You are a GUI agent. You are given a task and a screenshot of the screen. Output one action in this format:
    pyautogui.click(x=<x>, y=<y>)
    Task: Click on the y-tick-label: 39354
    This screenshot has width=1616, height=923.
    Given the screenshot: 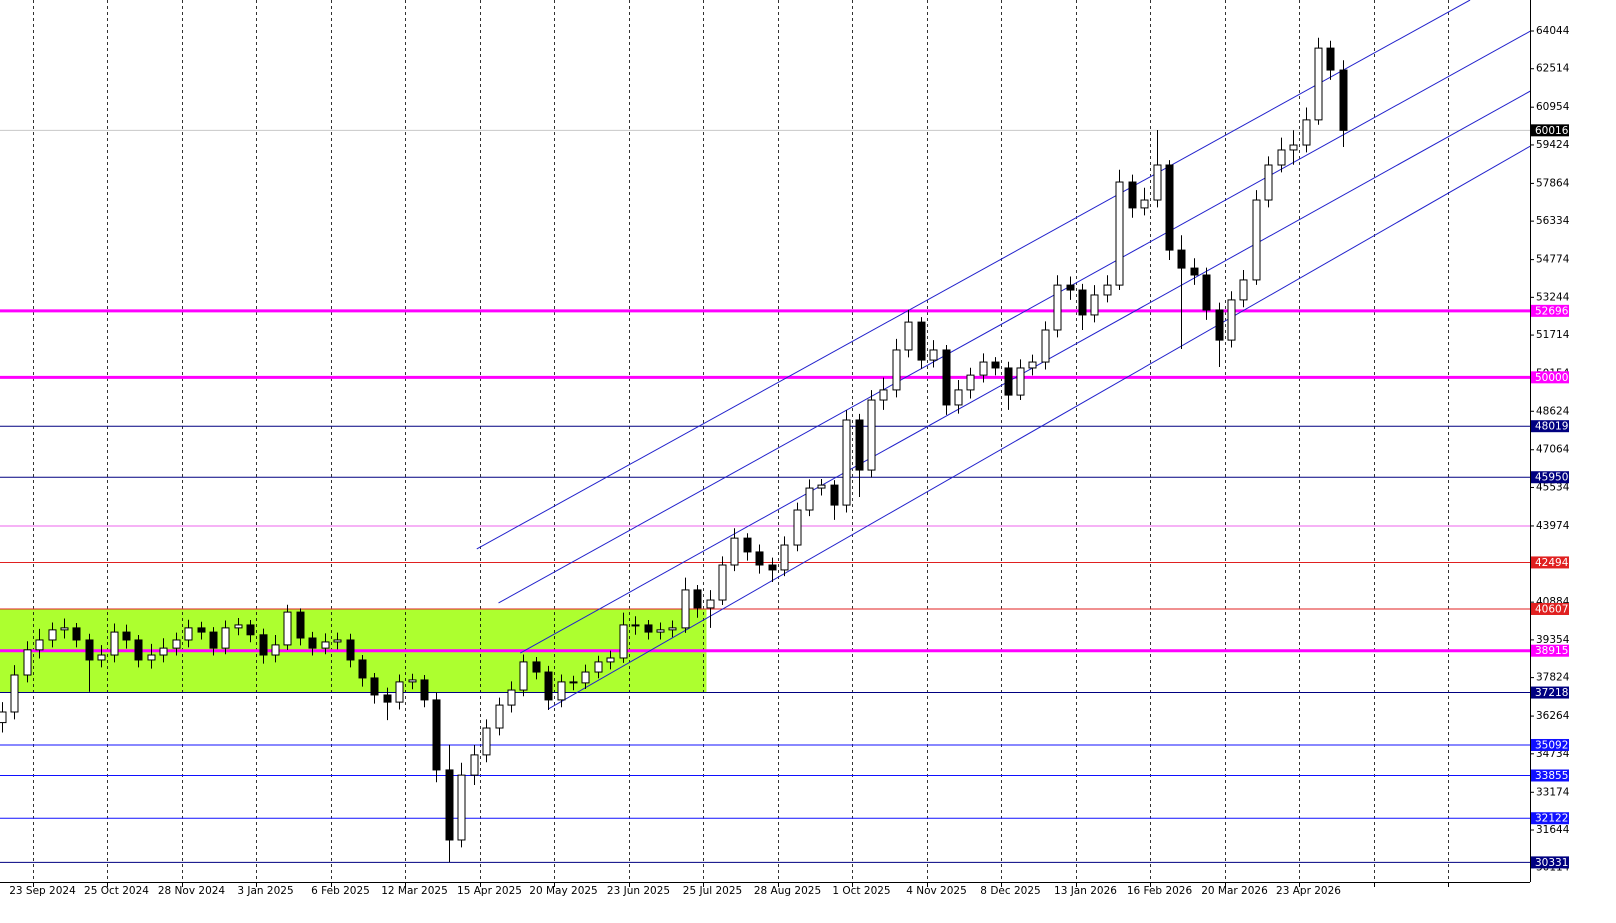 What is the action you would take?
    pyautogui.click(x=1553, y=640)
    